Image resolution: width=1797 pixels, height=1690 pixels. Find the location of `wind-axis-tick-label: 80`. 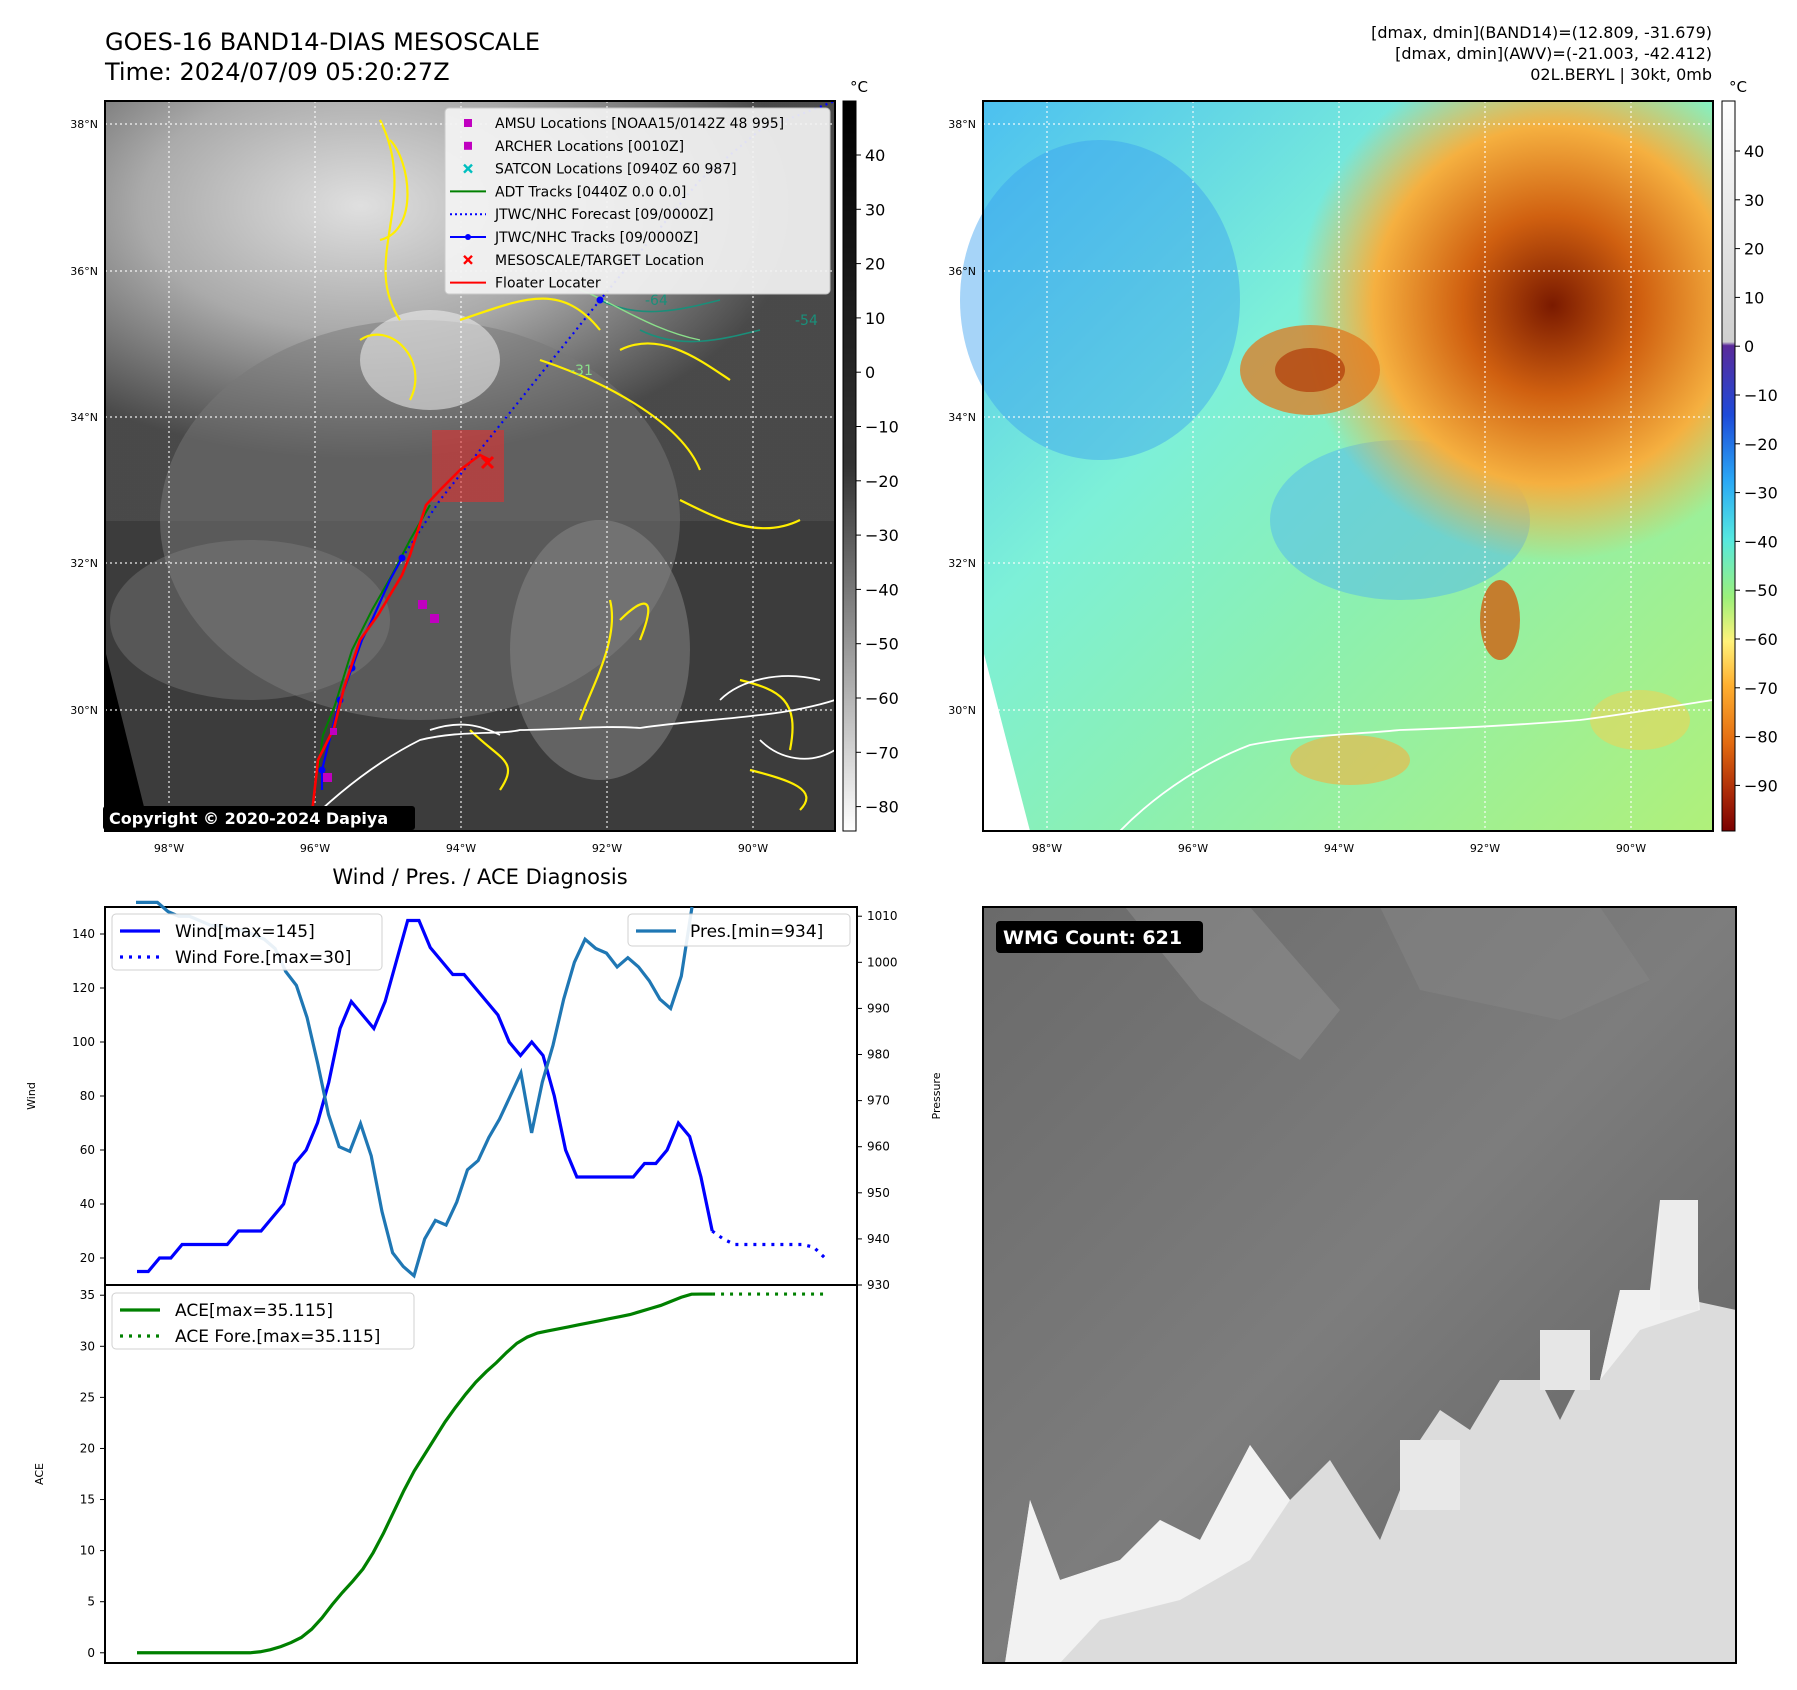

wind-axis-tick-label: 80 is located at coordinates (87, 1096).